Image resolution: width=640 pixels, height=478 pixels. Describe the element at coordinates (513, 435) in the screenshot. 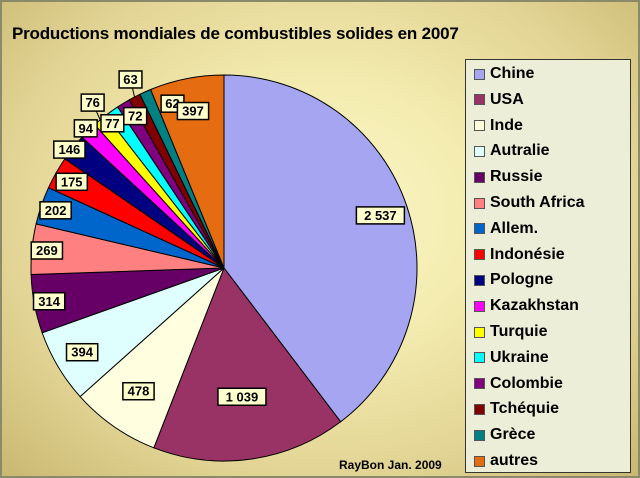

I see `legend-label: Grèce` at that location.